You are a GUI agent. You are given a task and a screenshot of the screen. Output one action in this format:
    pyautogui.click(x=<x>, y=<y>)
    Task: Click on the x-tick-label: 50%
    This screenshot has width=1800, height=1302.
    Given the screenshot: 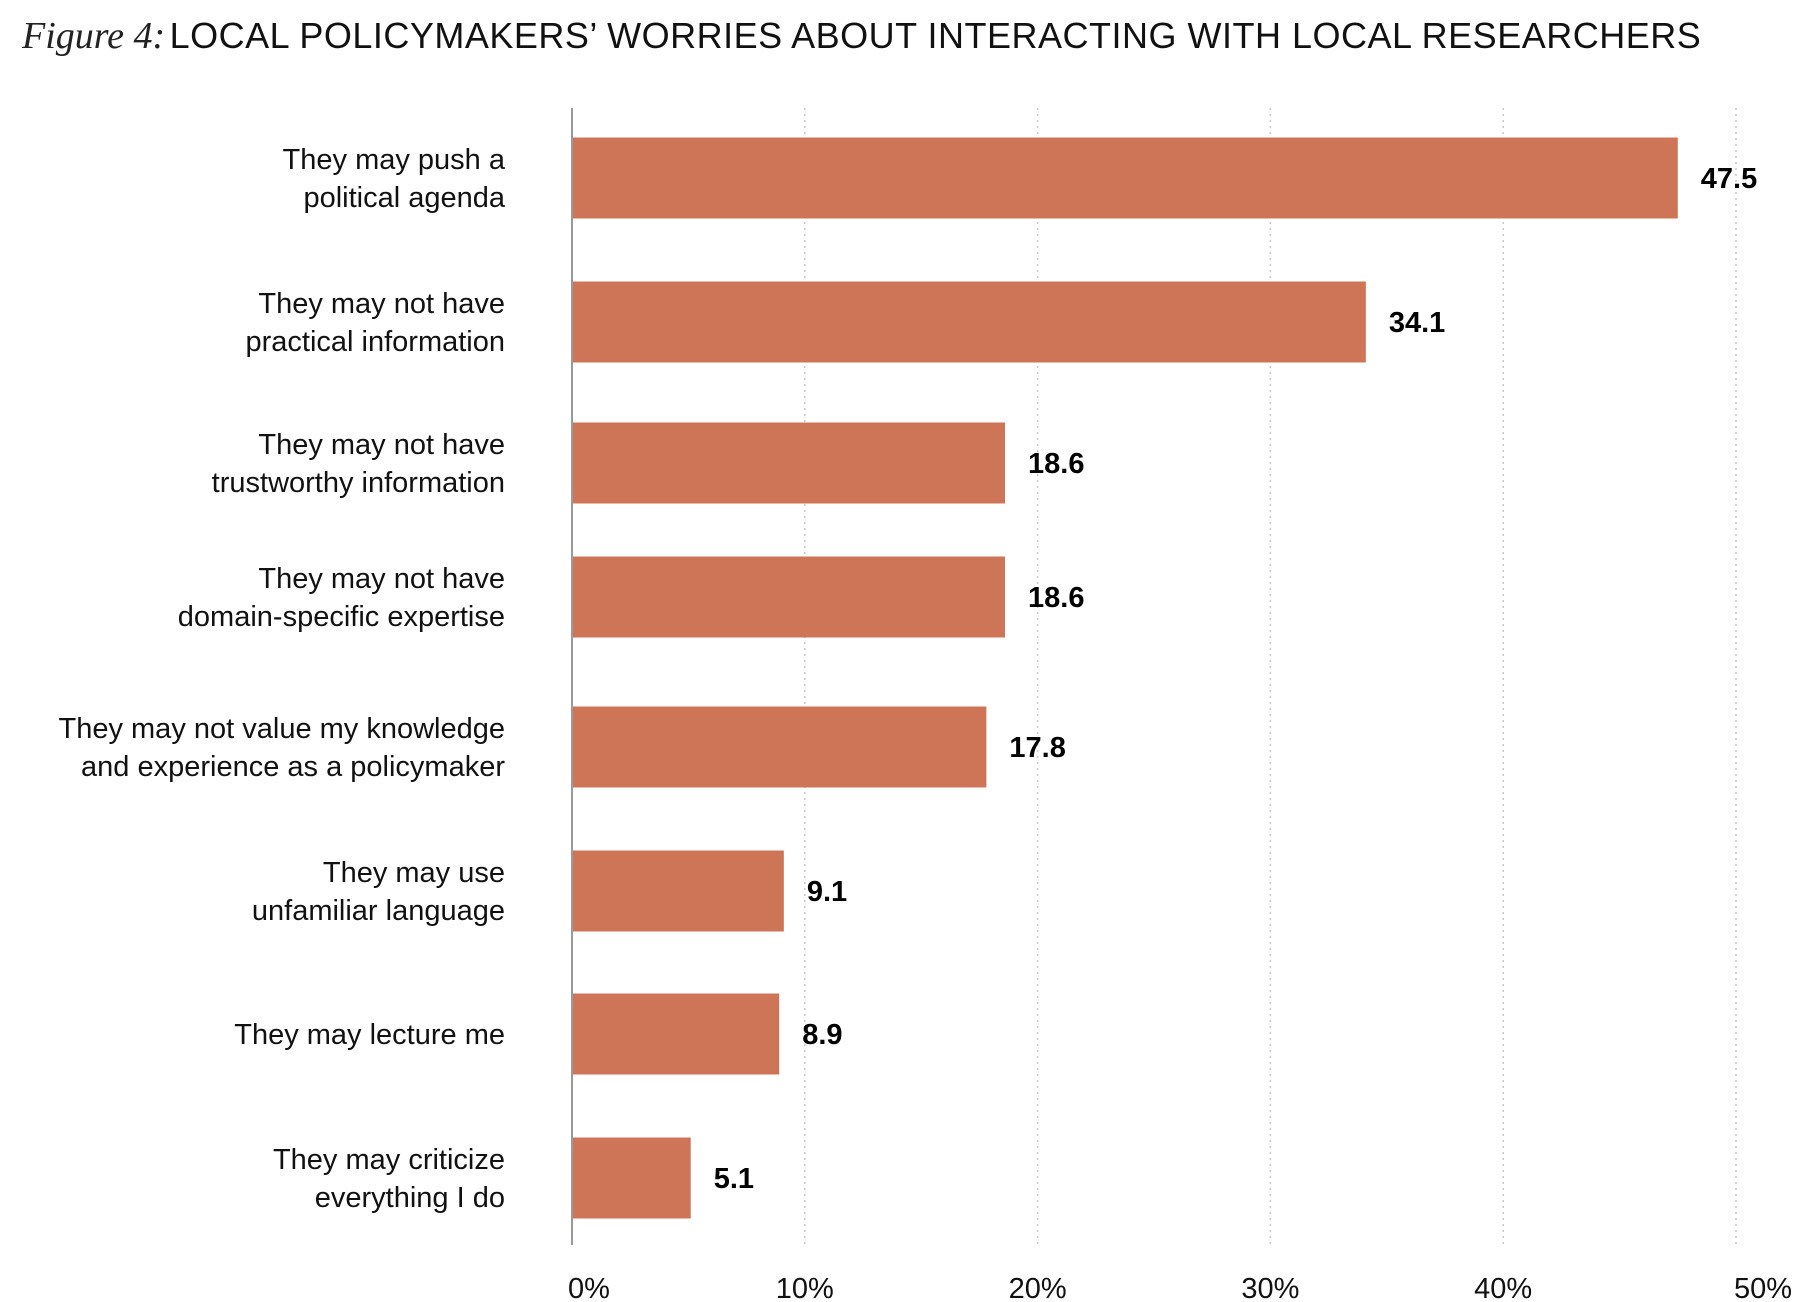 What is the action you would take?
    pyautogui.click(x=1763, y=1287)
    